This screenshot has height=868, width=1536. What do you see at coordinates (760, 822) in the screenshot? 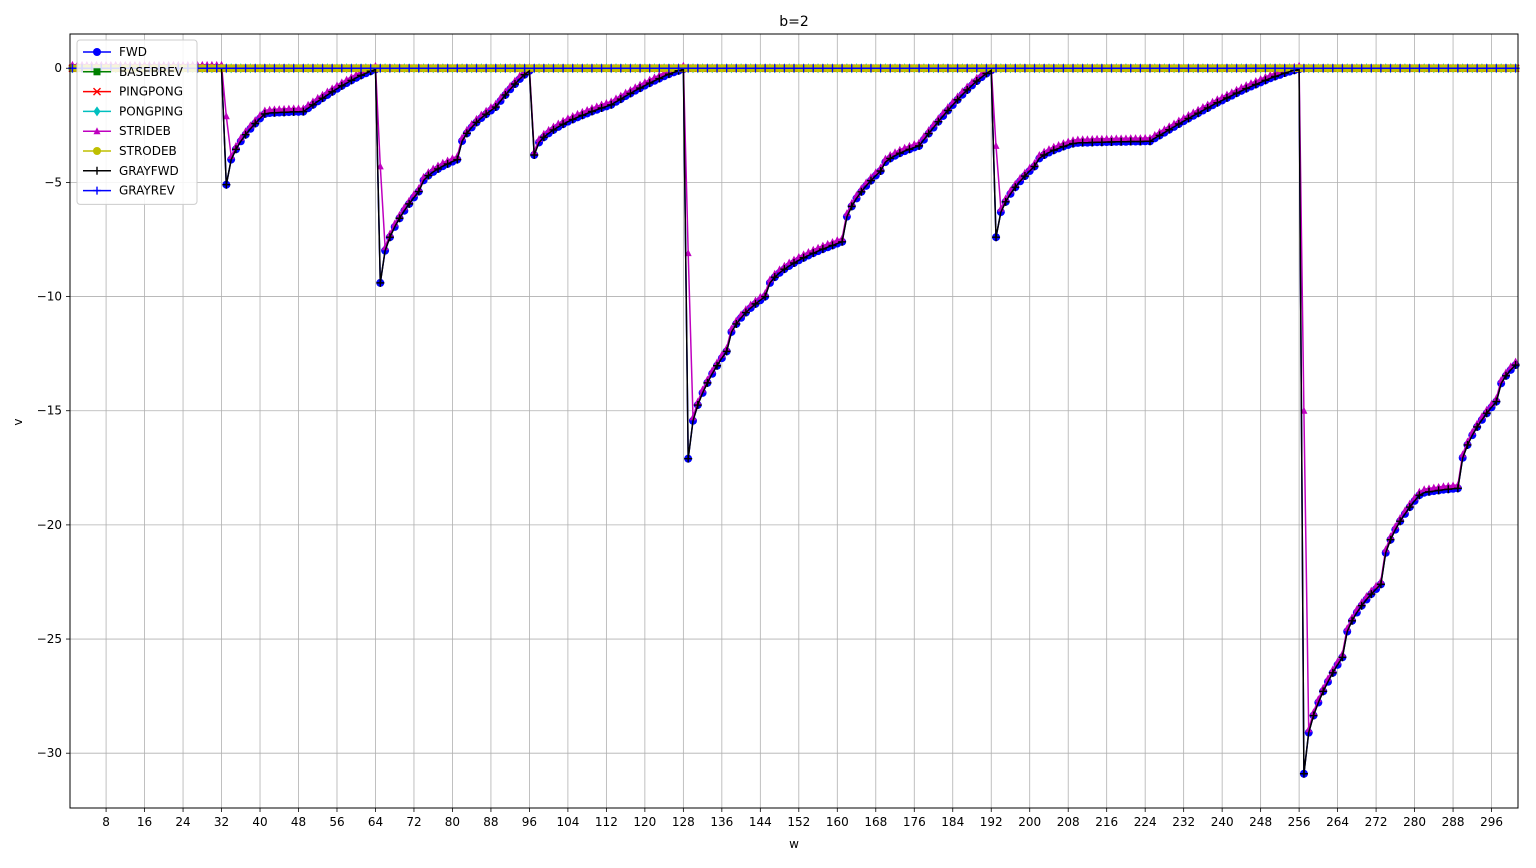
I see `x-tick-label: 144` at bounding box center [760, 822].